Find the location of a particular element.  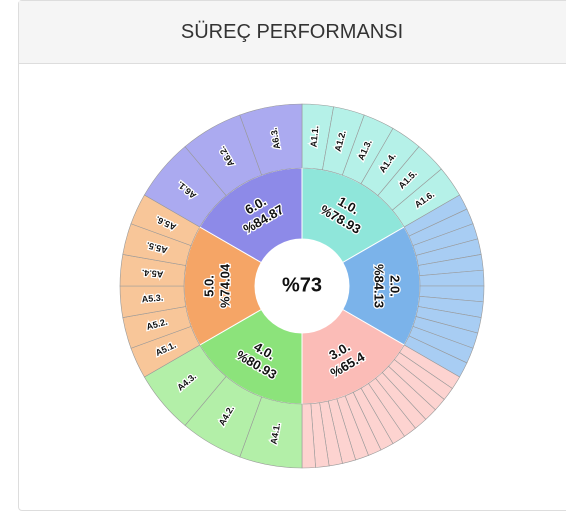

segment-label: 2.0.%84.13 is located at coordinates (387, 286).